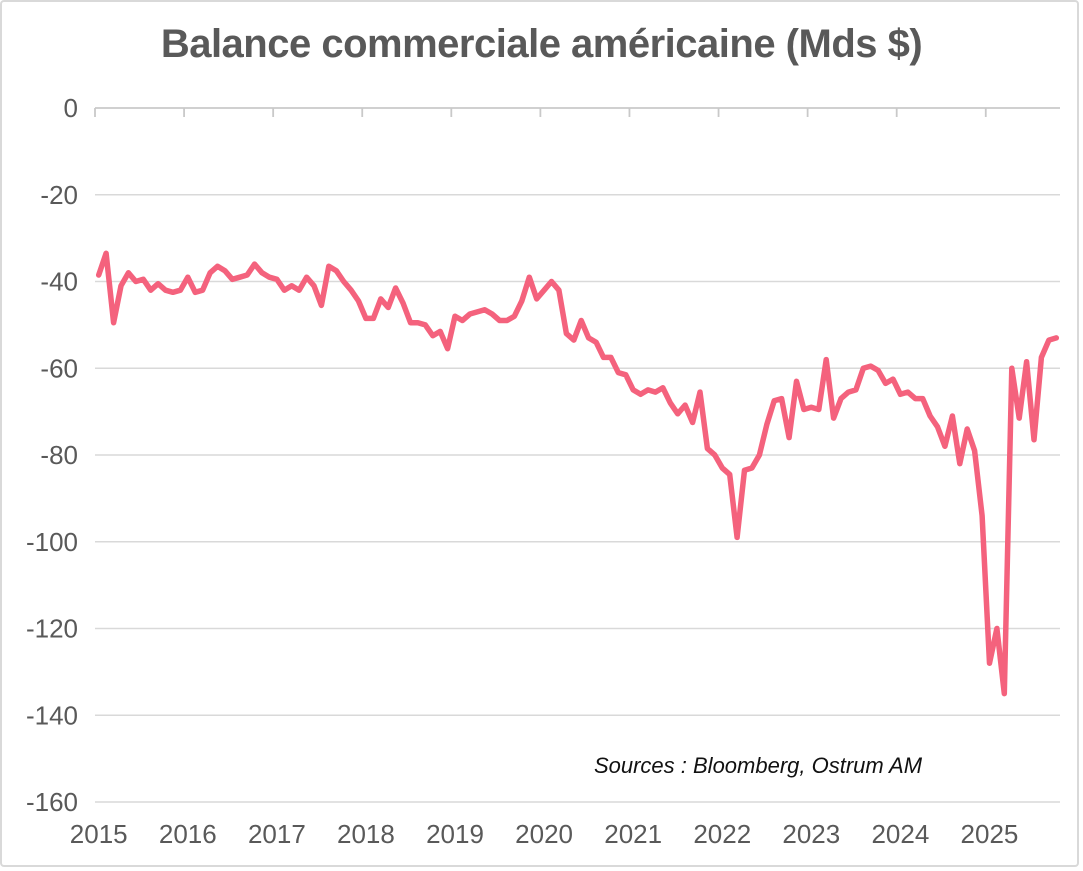  What do you see at coordinates (633, 834) in the screenshot?
I see `x-tick-label-2021: 2021` at bounding box center [633, 834].